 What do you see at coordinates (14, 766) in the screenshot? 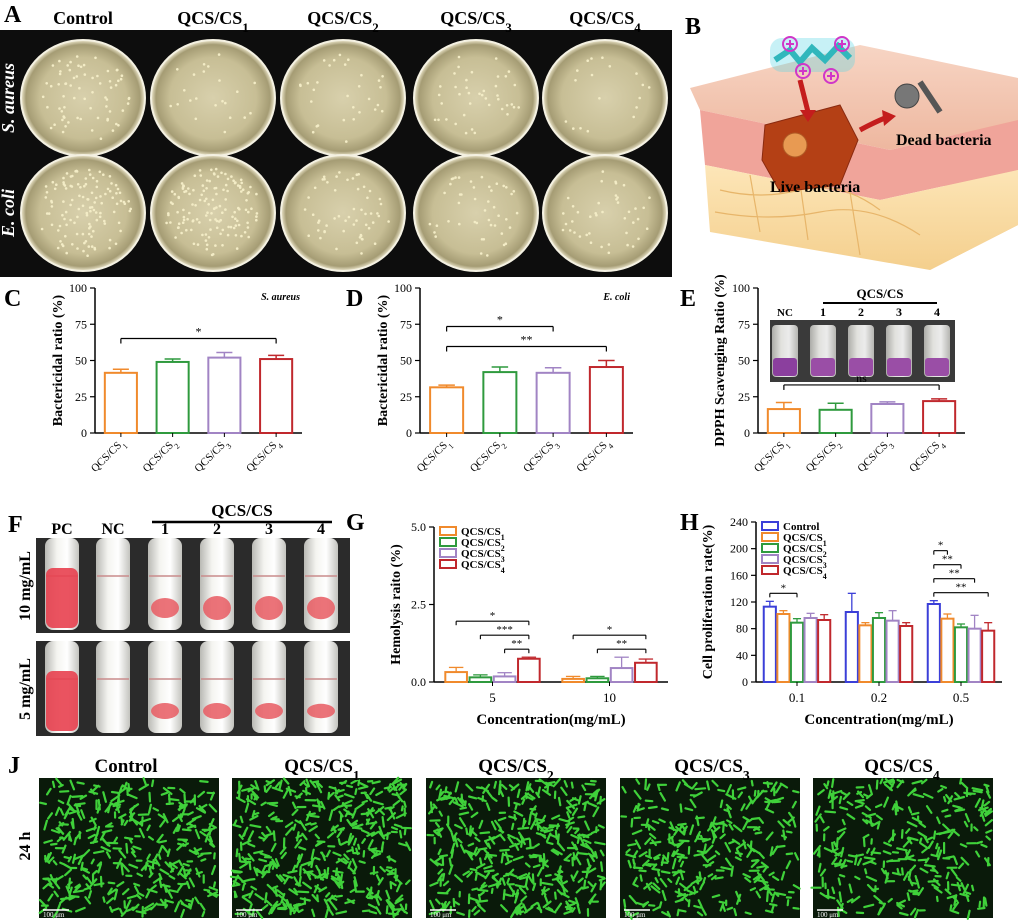
I see `panel-j-letter: J` at bounding box center [14, 766].